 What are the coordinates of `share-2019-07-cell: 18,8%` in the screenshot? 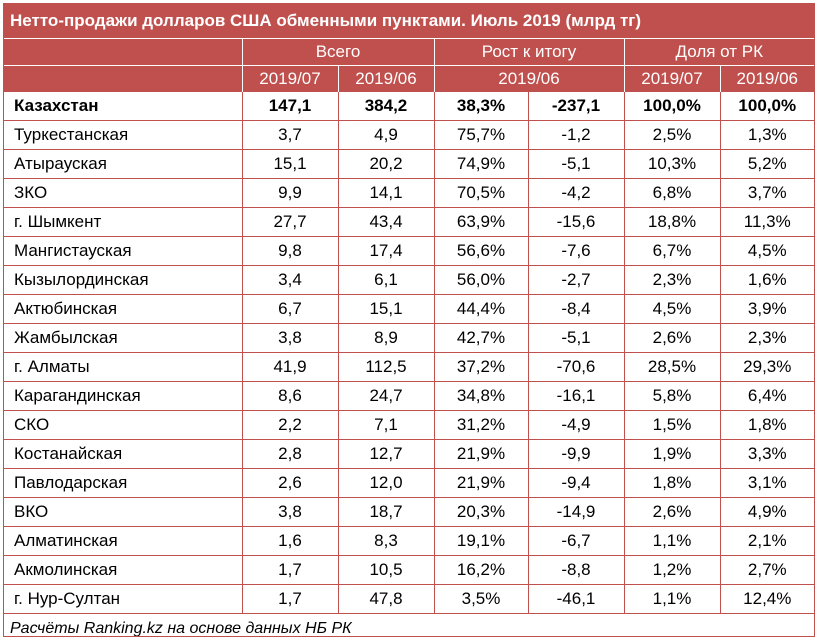 It's located at (671, 222).